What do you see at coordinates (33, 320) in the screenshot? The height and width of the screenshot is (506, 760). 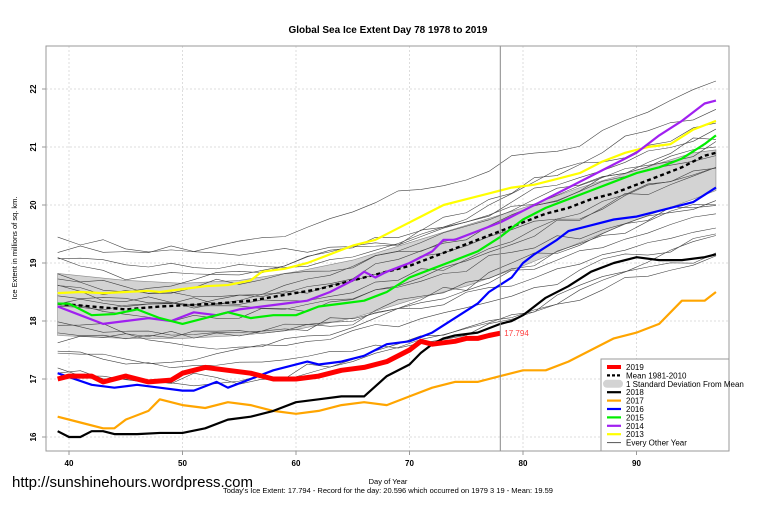 I see `y-tick-label: 18` at bounding box center [33, 320].